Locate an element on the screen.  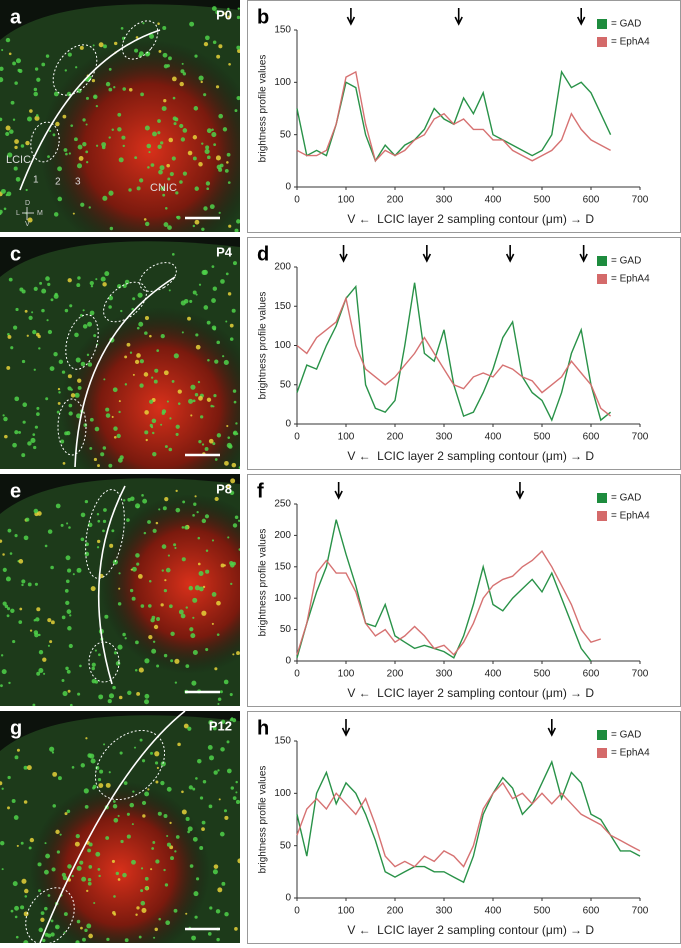
legend-label: = EphA4 is located at coordinates (630, 753).